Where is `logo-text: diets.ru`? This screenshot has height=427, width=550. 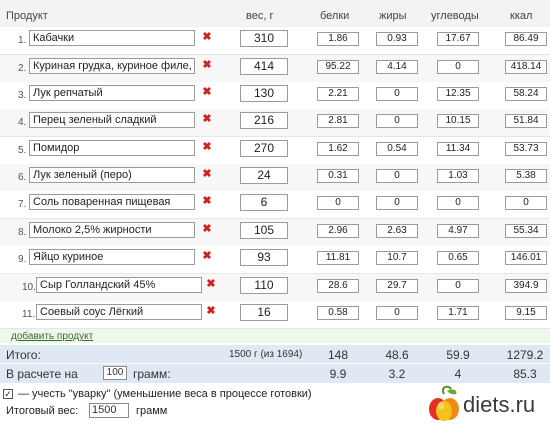 logo-text: diets.ru is located at coordinates (499, 404).